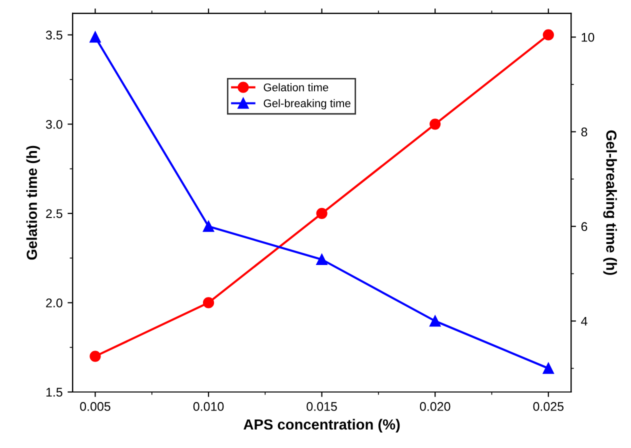 Image resolution: width=631 pixels, height=448 pixels. I want to click on y-tick-label: 2.0, so click(54, 303).